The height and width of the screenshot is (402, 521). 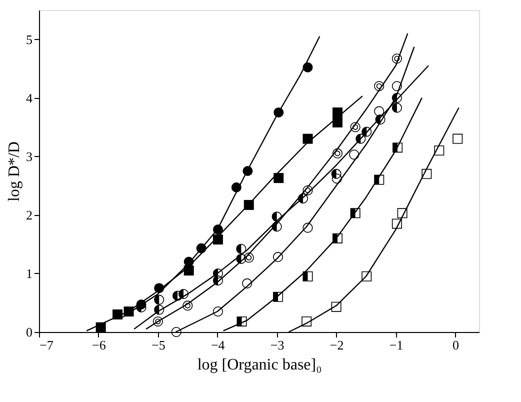 What do you see at coordinates (396, 345) in the screenshot?
I see `x-tick-label: −1` at bounding box center [396, 345].